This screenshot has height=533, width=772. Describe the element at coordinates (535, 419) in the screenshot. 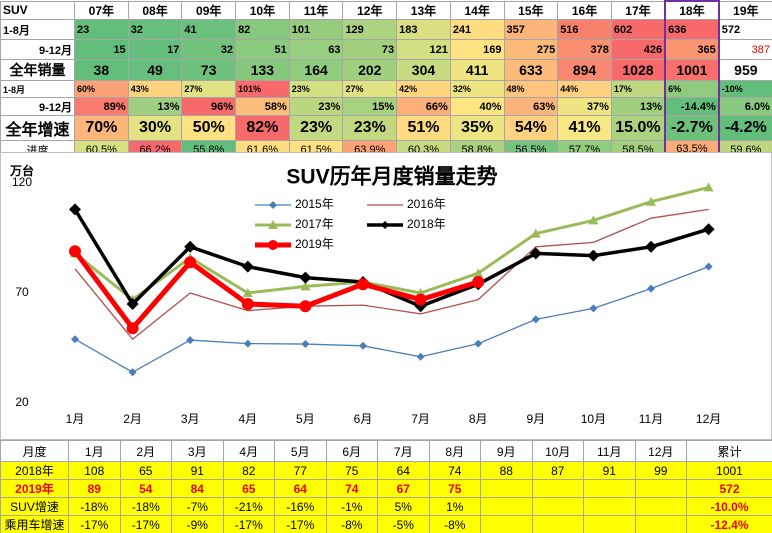

I see `x-tick-label: 9月` at that location.